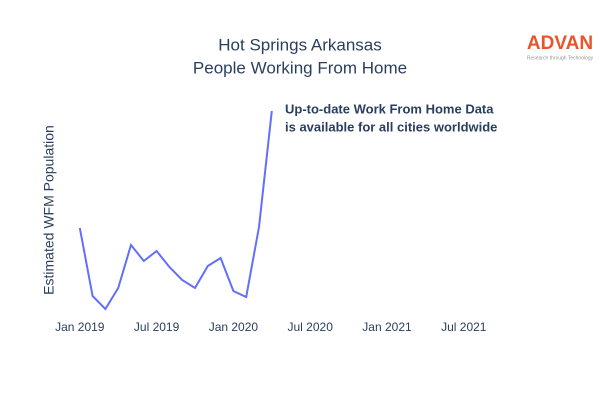  I want to click on annotation: Up-to-date Work From Home Data, so click(389, 108).